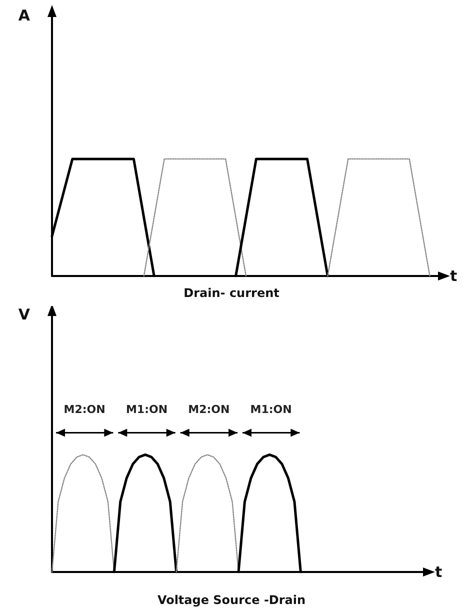  Describe the element at coordinates (24, 315) in the screenshot. I see `y-axis-title: V` at that location.